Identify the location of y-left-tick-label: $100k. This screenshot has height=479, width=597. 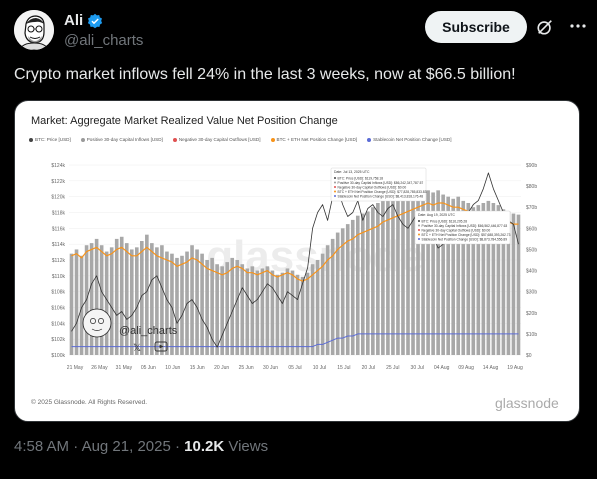
(58, 356).